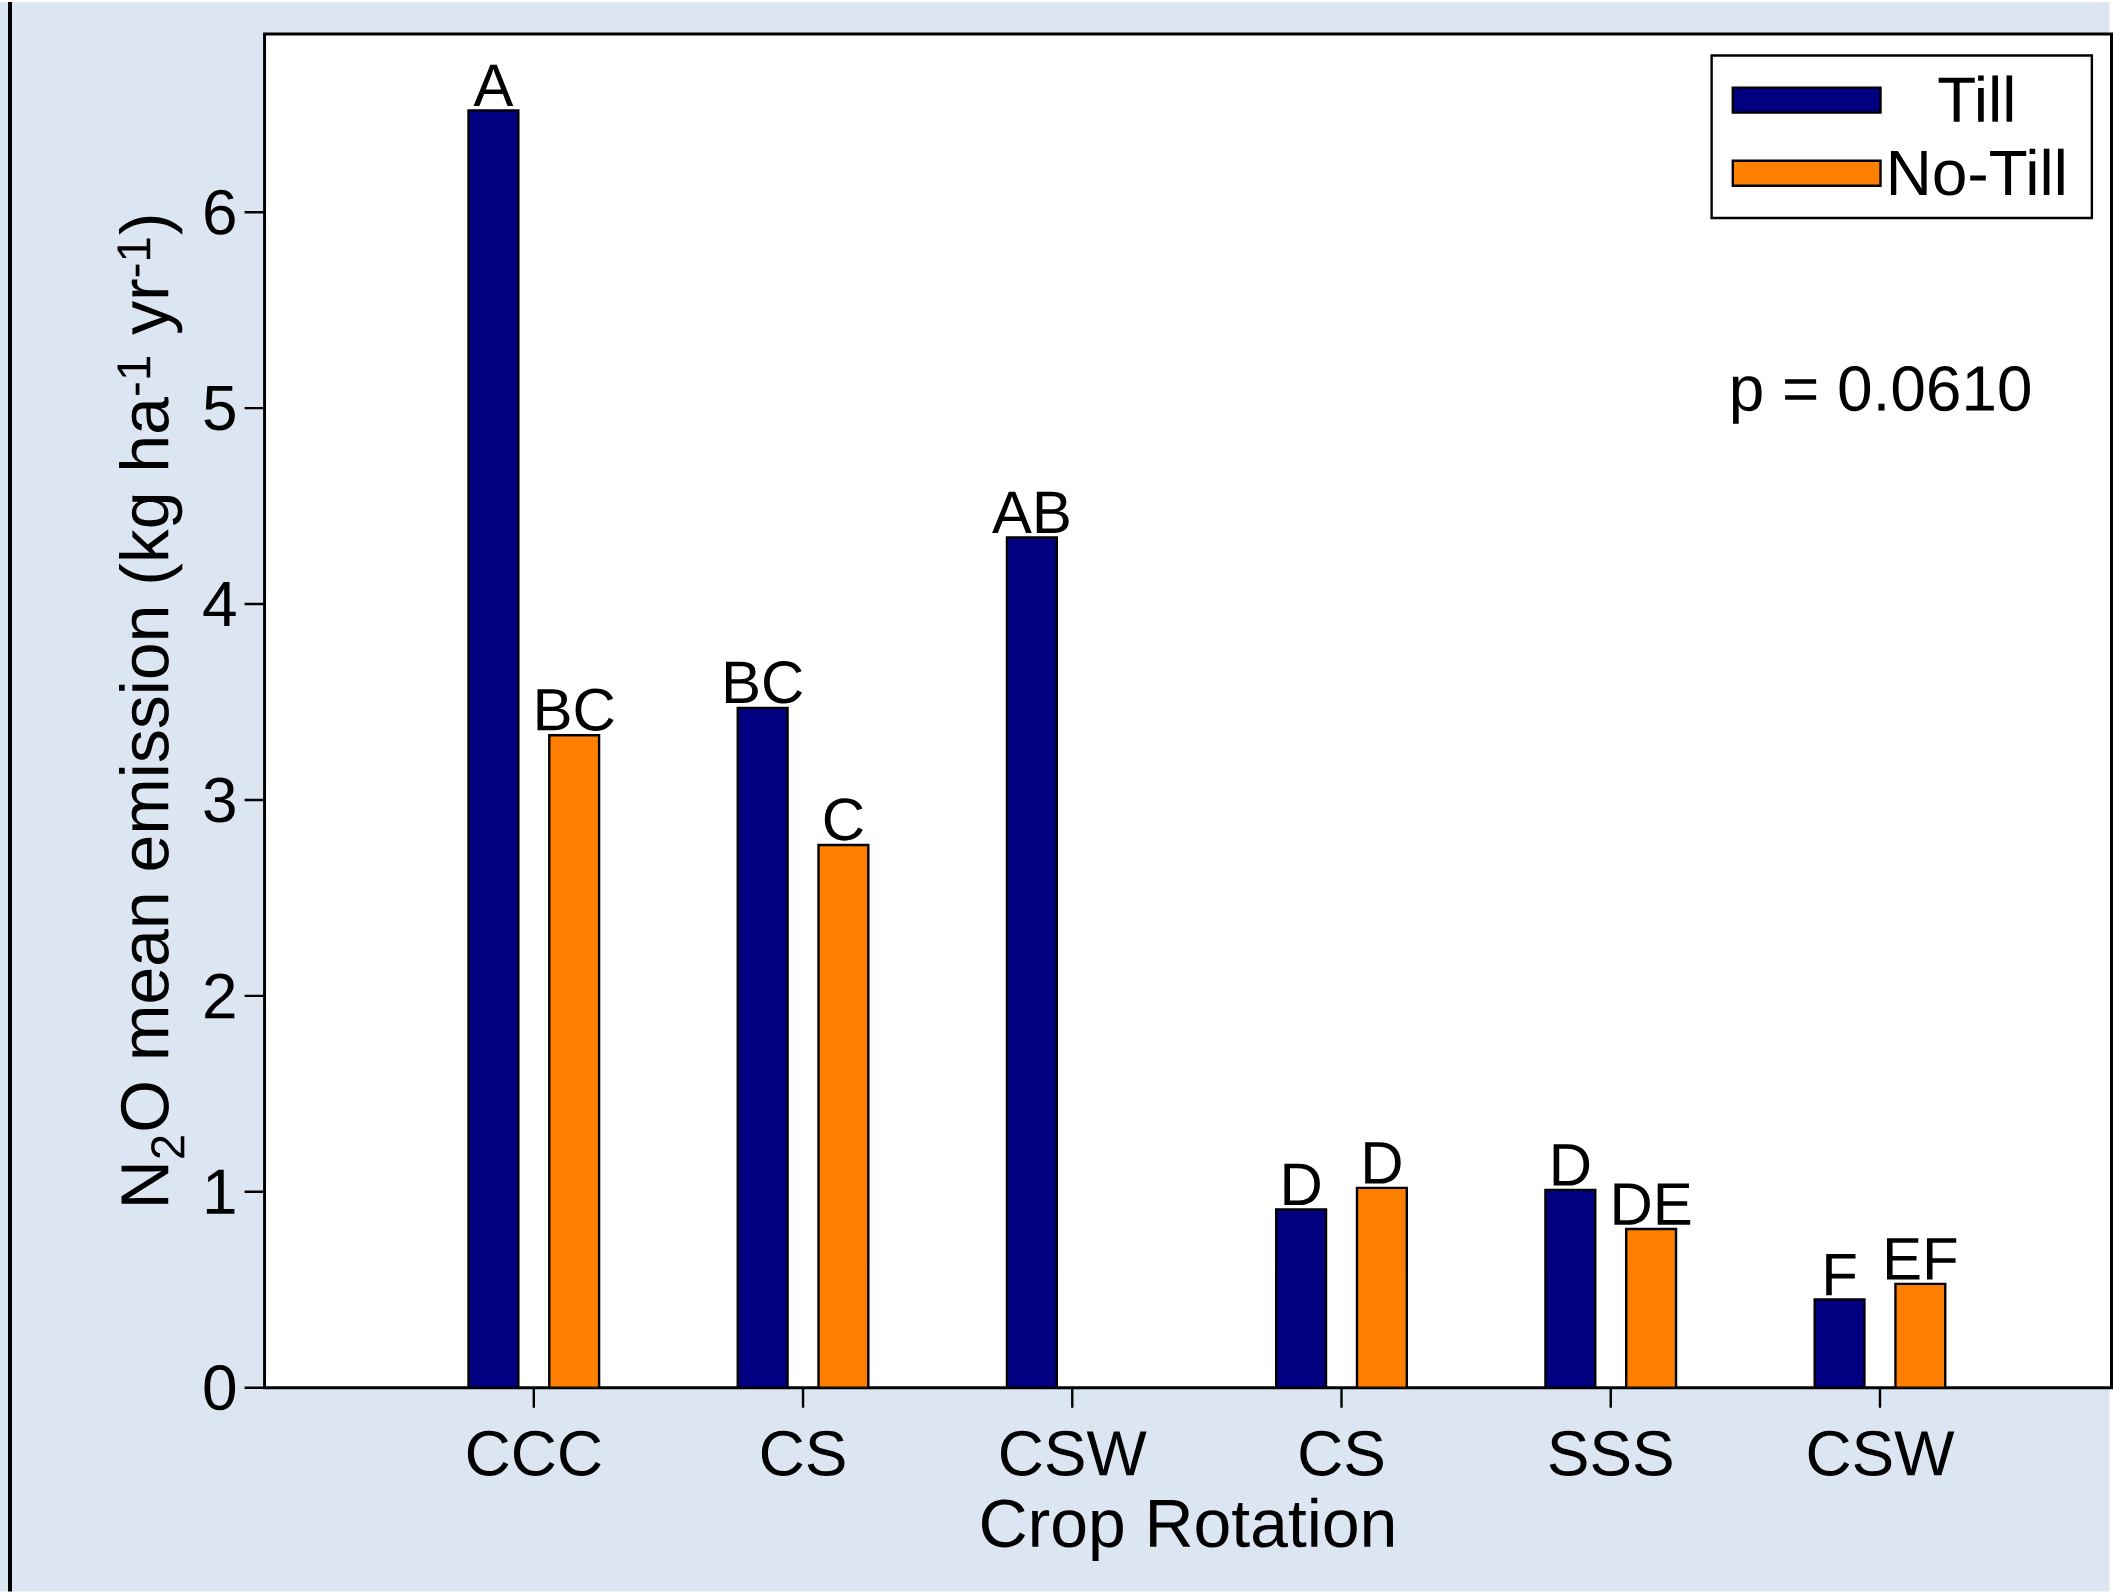  What do you see at coordinates (1610, 1453) in the screenshot?
I see `x-tick-label: SSS` at bounding box center [1610, 1453].